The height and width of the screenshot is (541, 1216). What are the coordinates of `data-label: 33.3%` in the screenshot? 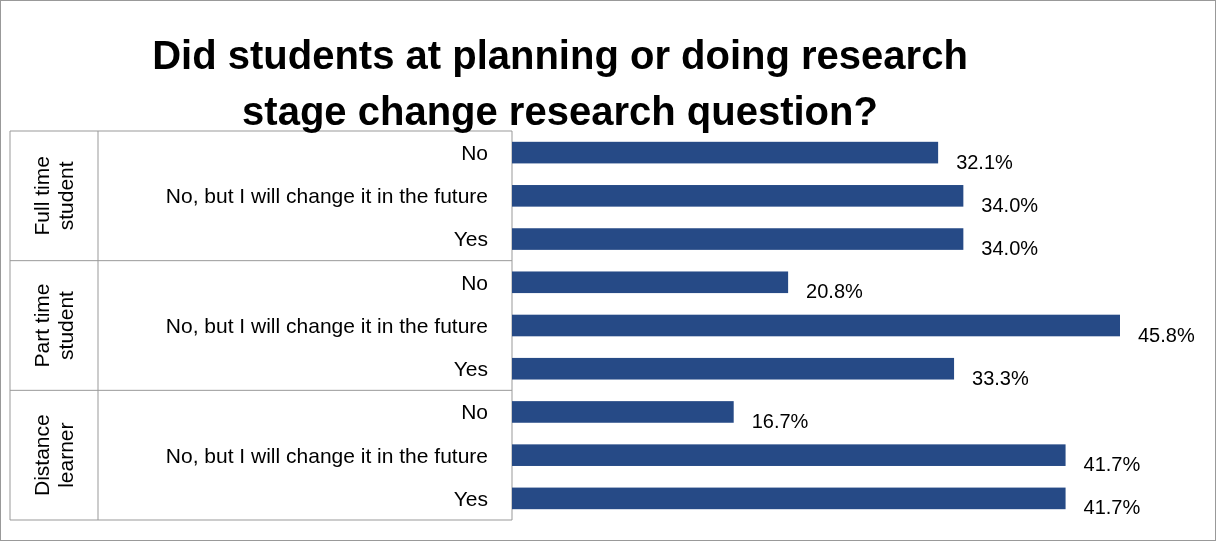 It's located at (1000, 377).